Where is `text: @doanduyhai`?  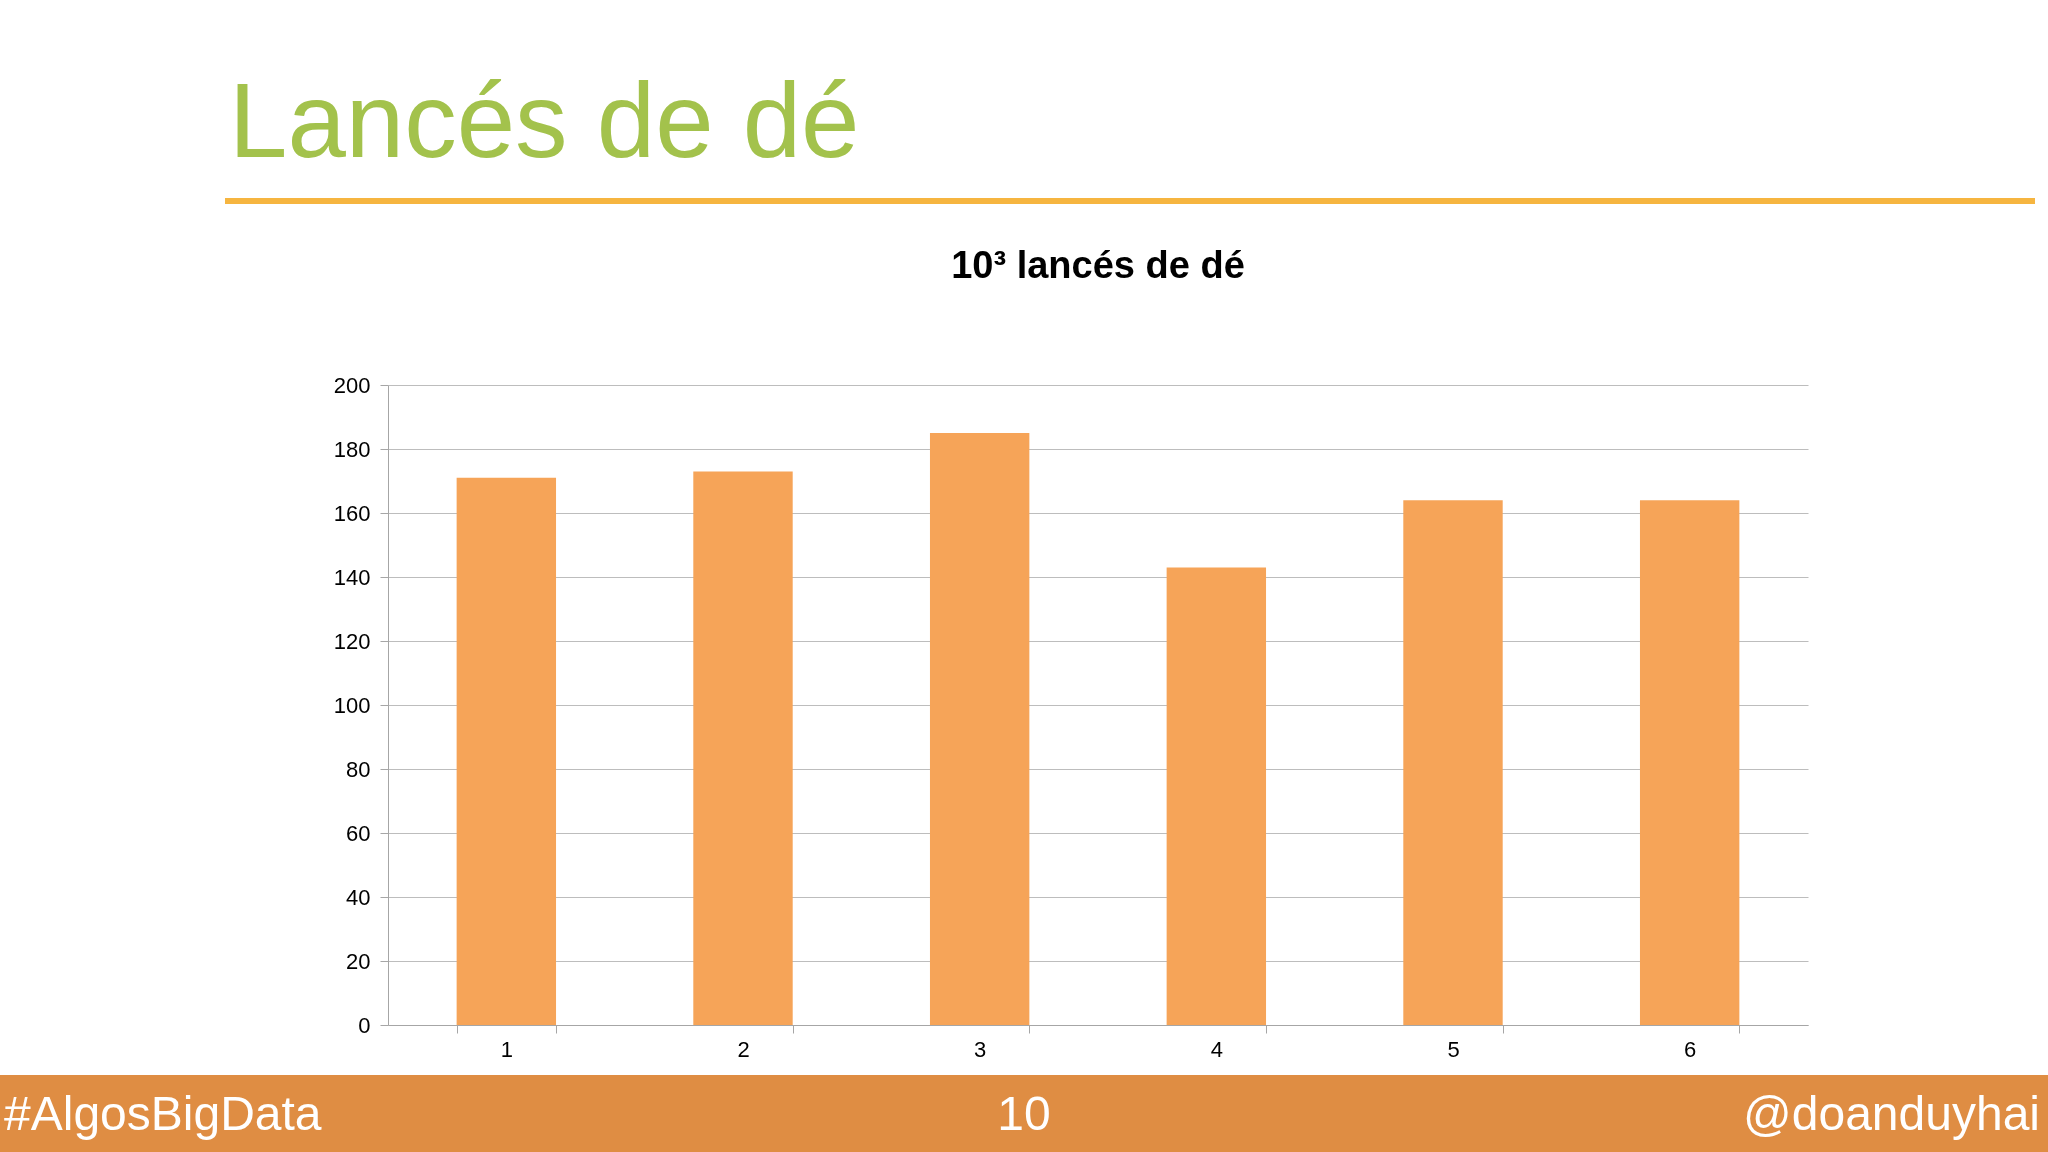 text: @doanduyhai is located at coordinates (1892, 1114).